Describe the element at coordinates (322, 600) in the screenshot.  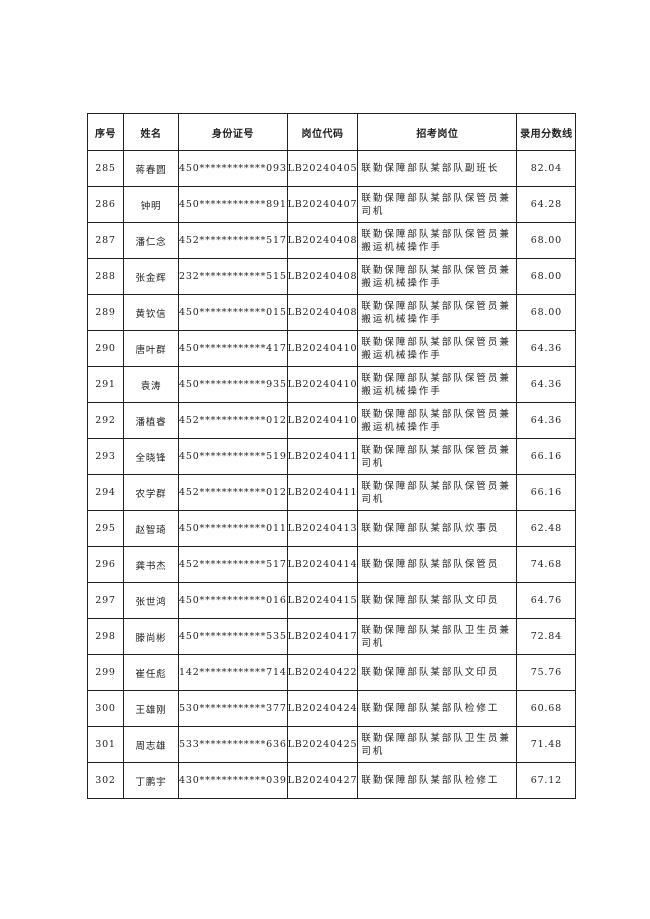
I see `cell-position-code: LB20240415` at that location.